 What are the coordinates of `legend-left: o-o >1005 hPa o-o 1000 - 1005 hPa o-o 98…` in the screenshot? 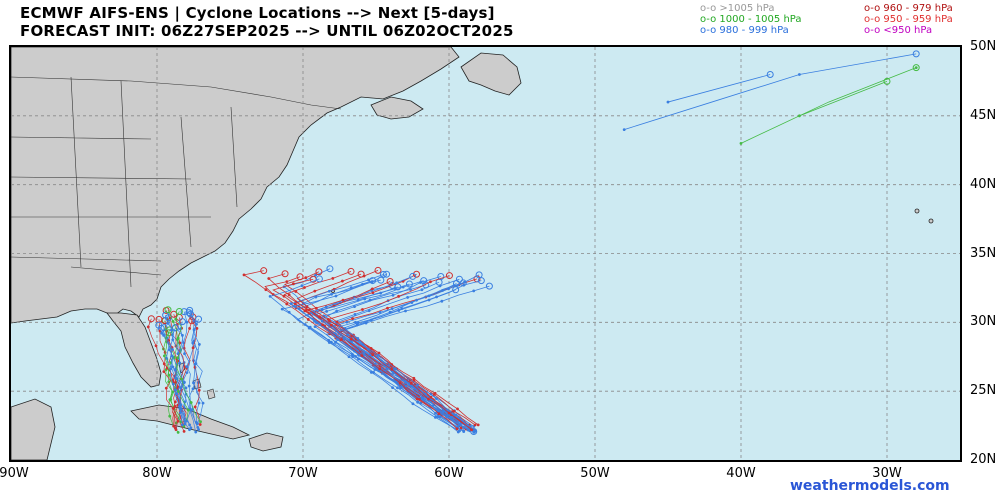 It's located at (751, 19).